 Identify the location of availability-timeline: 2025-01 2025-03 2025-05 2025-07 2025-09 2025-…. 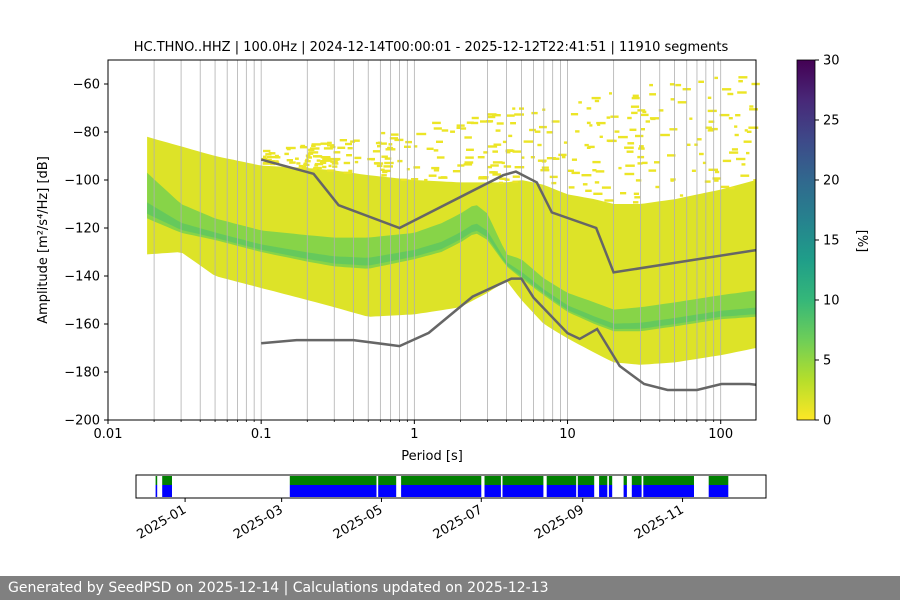
(451, 508).